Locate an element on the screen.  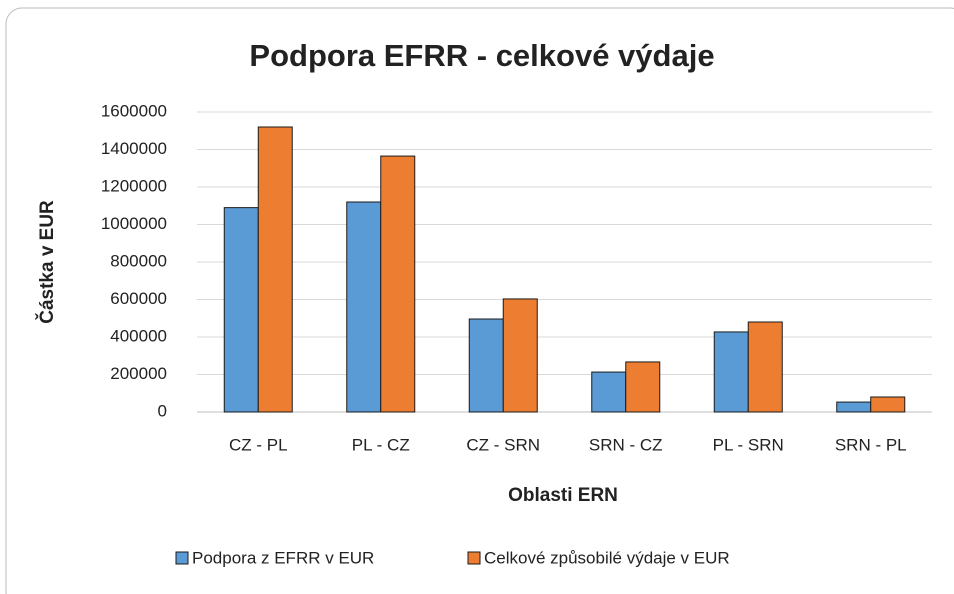
x-tick-label: PL - SRN is located at coordinates (748, 444).